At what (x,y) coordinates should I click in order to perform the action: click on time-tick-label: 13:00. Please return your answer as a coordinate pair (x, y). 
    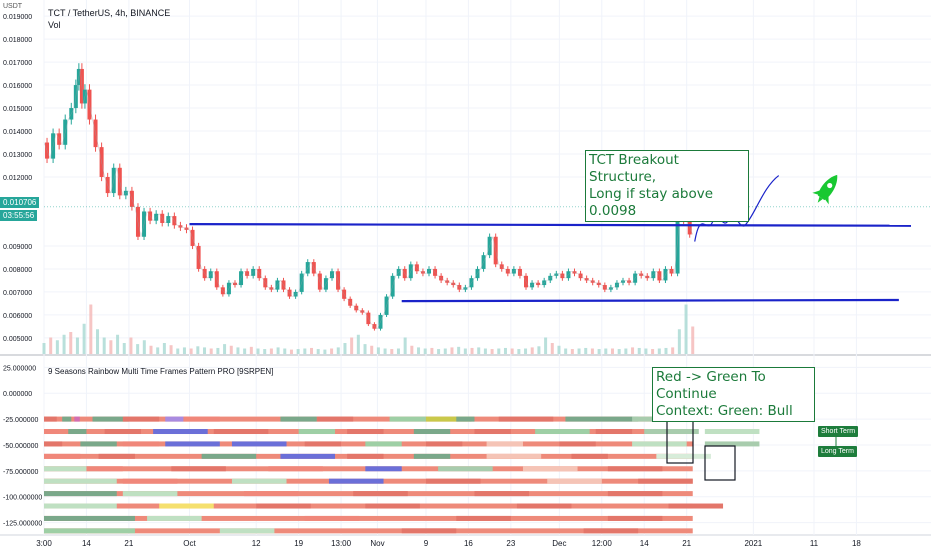
    Looking at the image, I should click on (341, 543).